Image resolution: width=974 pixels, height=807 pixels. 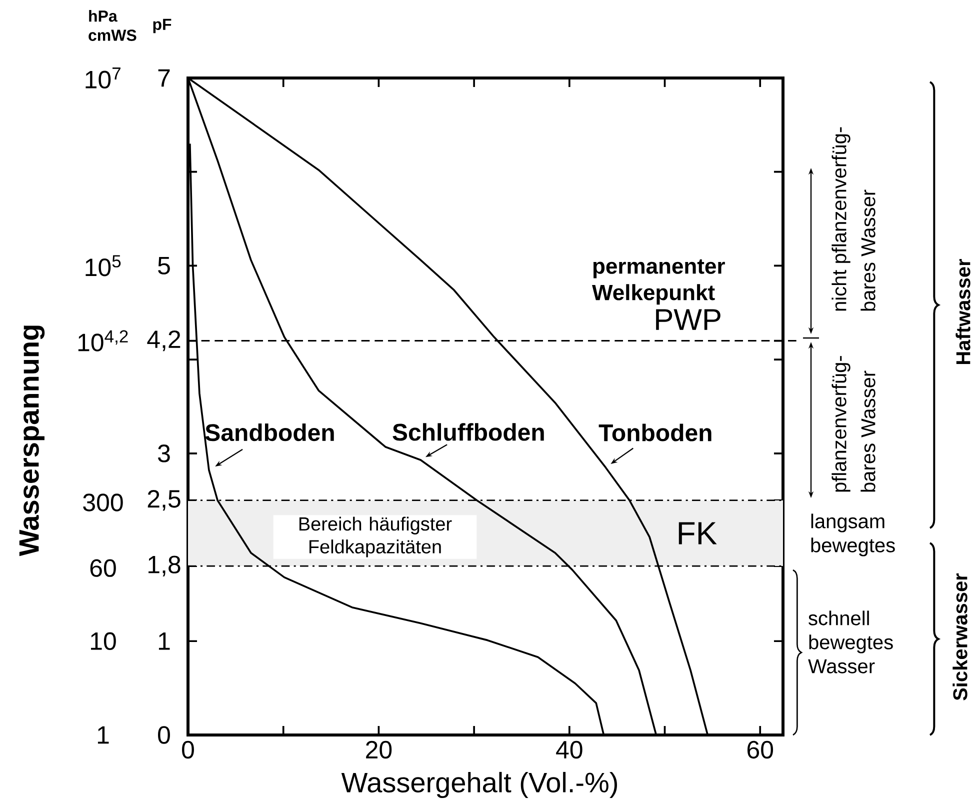 I want to click on y2-tick-label: 4,2, so click(x=163, y=341).